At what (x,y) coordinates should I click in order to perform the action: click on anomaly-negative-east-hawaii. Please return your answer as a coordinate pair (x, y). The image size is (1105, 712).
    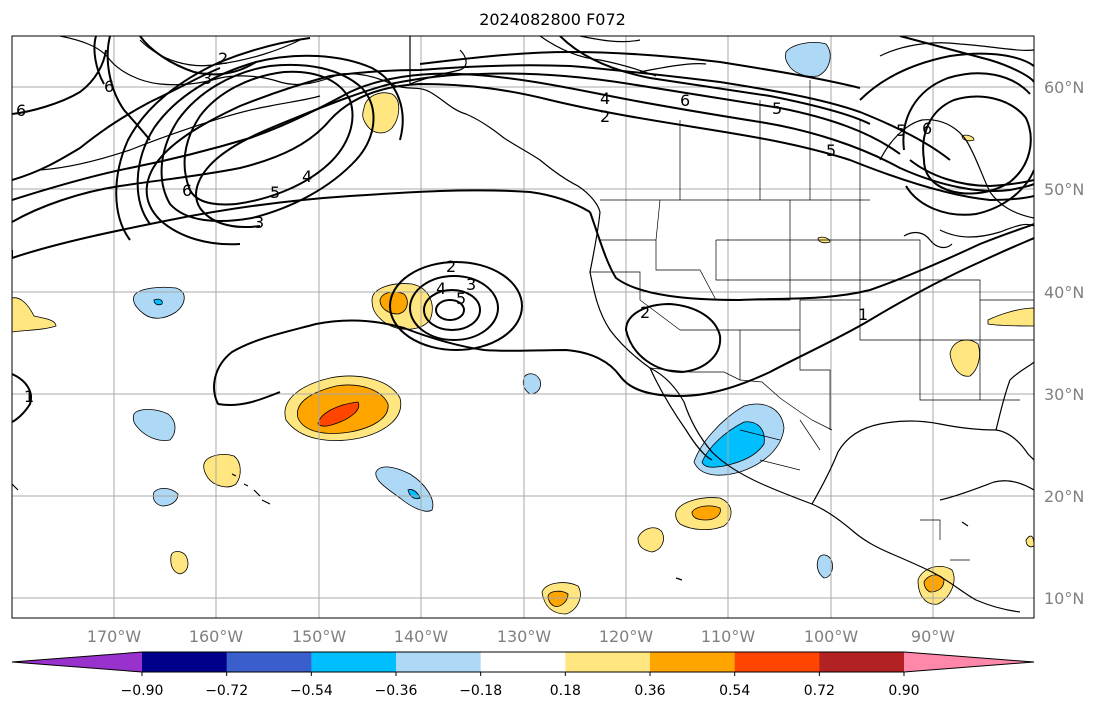
    Looking at the image, I should click on (404, 489).